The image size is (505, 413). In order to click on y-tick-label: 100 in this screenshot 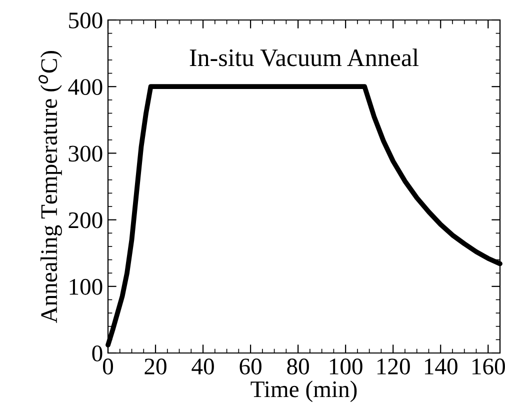, I will do `click(86, 286)`.